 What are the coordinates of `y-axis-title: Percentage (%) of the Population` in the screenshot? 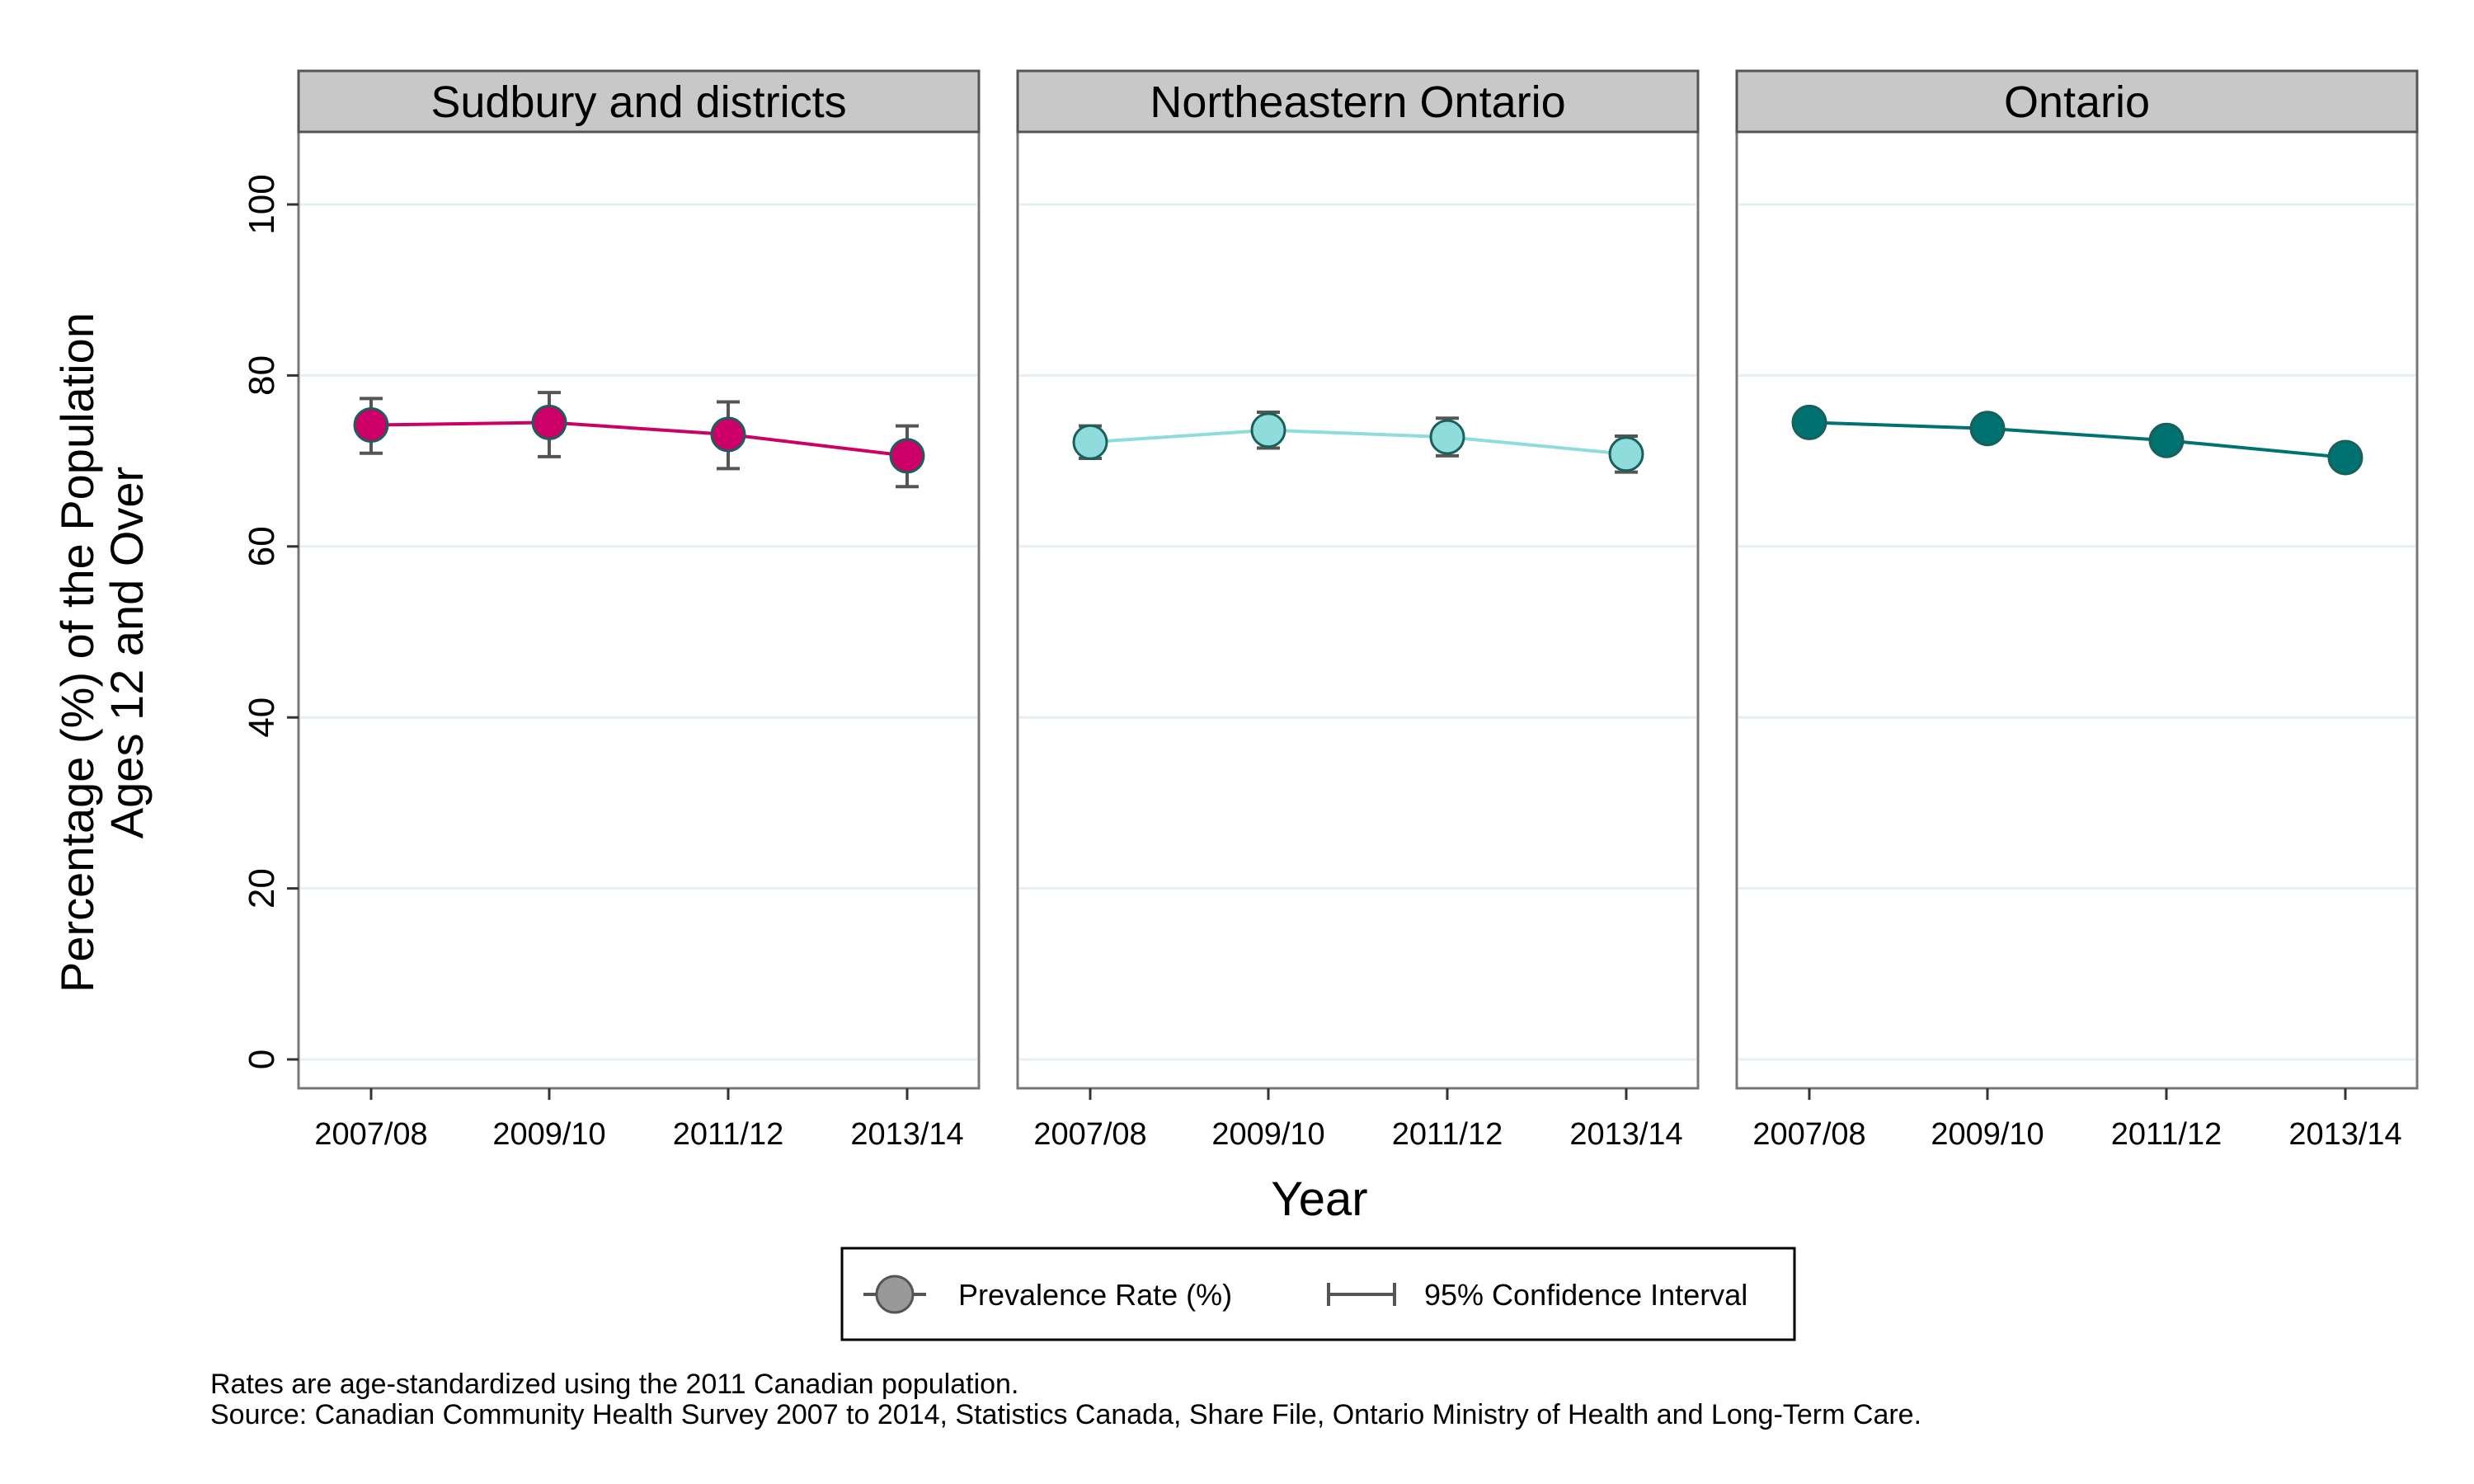 It's located at (77, 652).